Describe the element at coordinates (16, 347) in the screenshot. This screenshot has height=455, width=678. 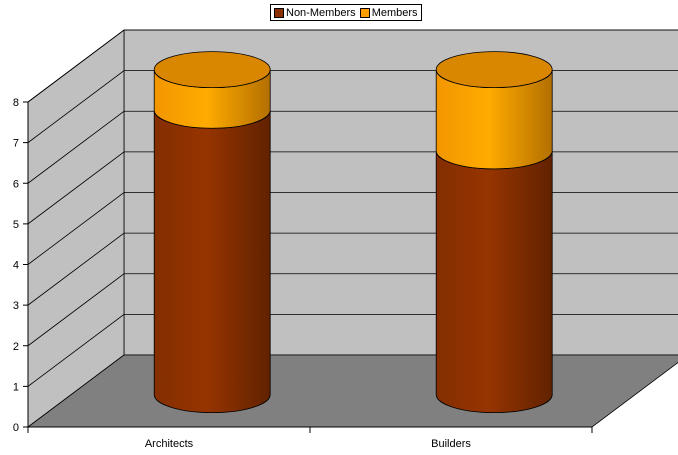
I see `y-tick-label: 2` at that location.